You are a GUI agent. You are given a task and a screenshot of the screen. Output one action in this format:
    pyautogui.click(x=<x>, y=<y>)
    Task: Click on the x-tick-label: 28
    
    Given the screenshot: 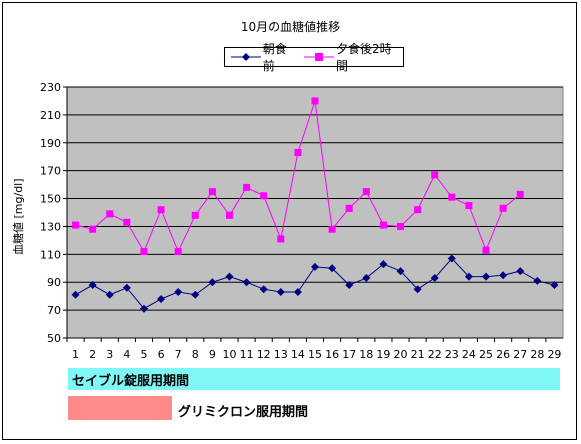 What is the action you would take?
    pyautogui.click(x=537, y=354)
    